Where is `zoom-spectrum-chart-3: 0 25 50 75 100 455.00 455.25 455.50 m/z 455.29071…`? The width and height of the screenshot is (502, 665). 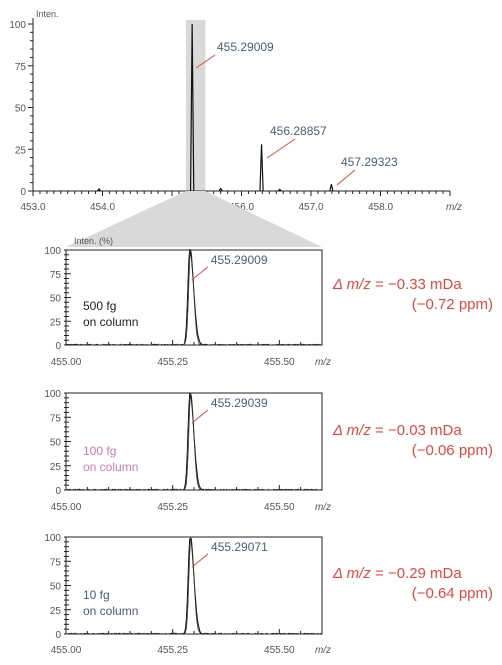
zoom-spectrum-chart-3: 0 25 50 75 100 455.00 455.25 455.50 m/z 455.29071… is located at coordinates (187, 594).